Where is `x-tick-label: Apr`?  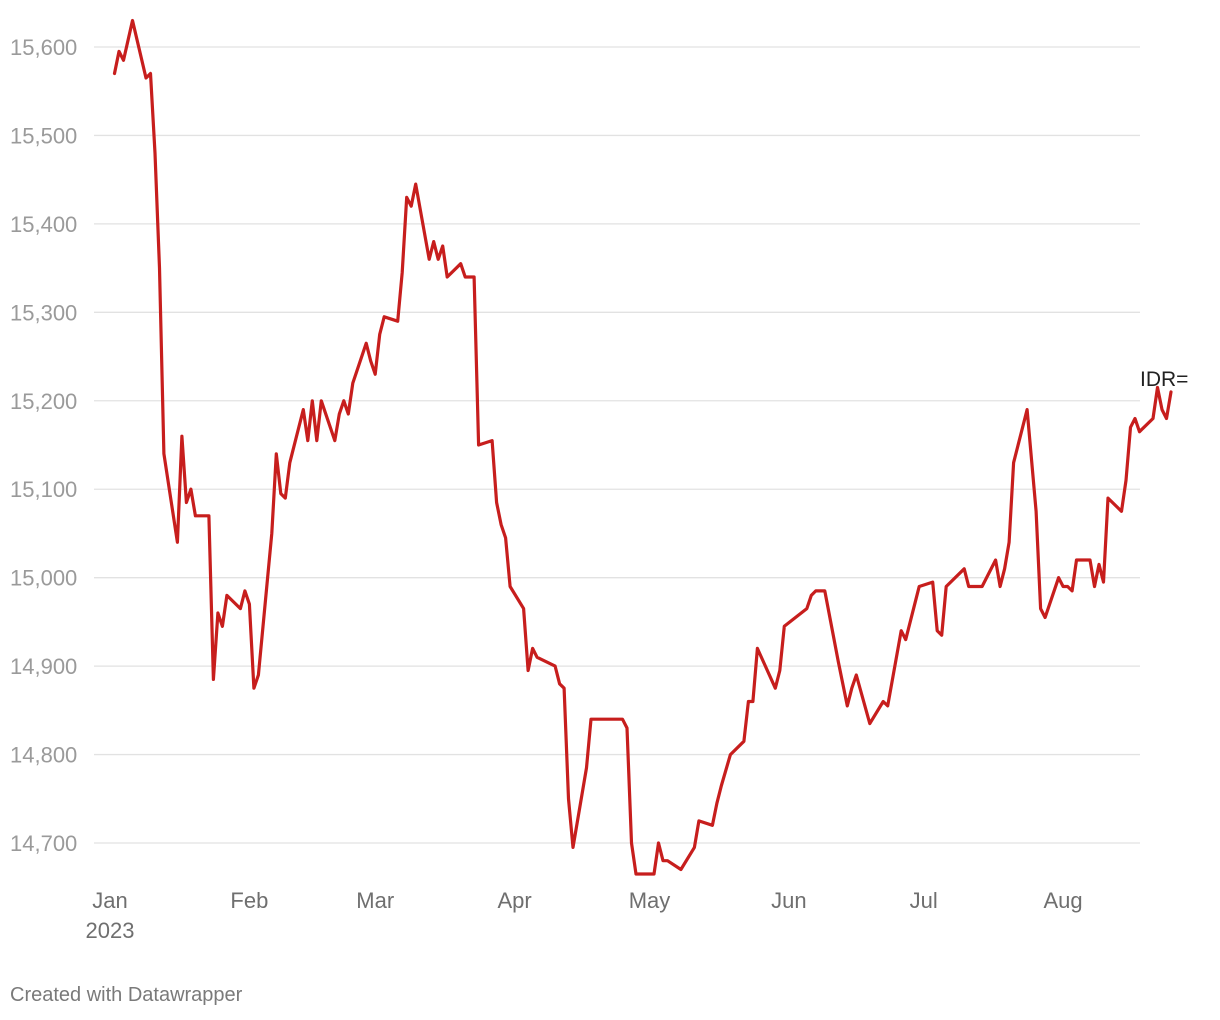
x-tick-label: Apr is located at coordinates (514, 900).